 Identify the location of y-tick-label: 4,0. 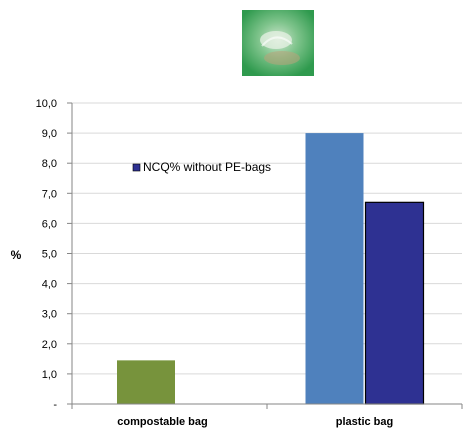
(49, 285).